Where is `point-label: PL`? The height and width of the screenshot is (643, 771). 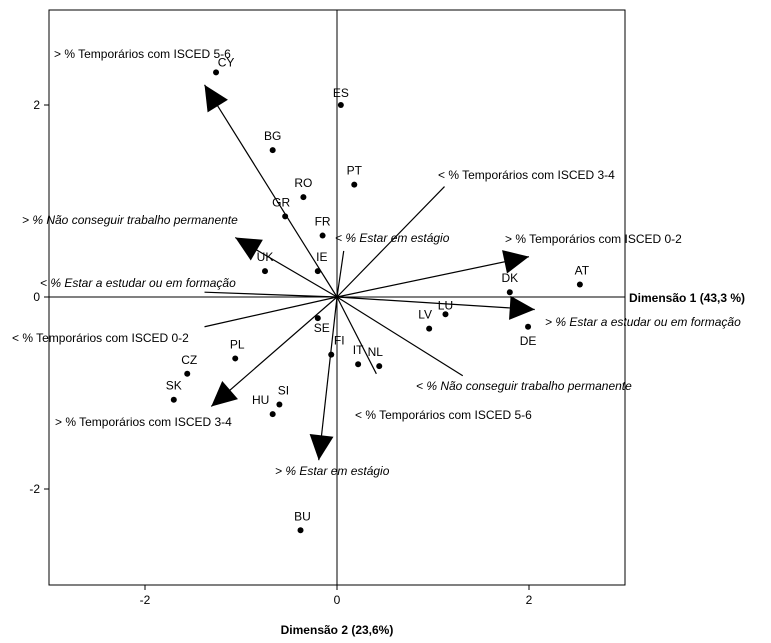 point-label: PL is located at coordinates (237, 344).